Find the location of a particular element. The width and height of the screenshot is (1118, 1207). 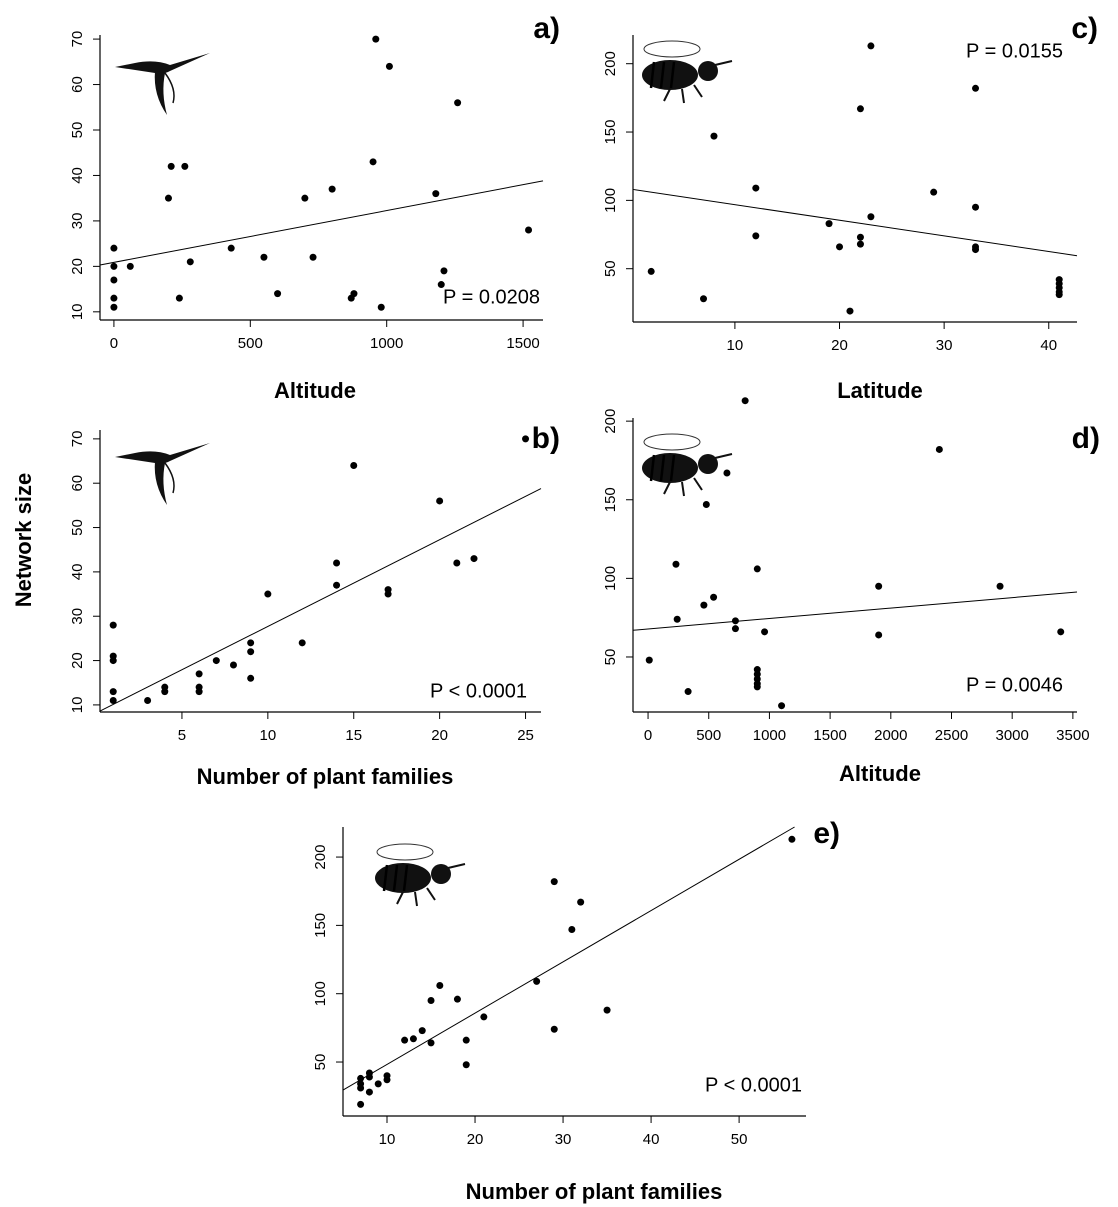

y-tick-label: 100 is located at coordinates (610, 200).